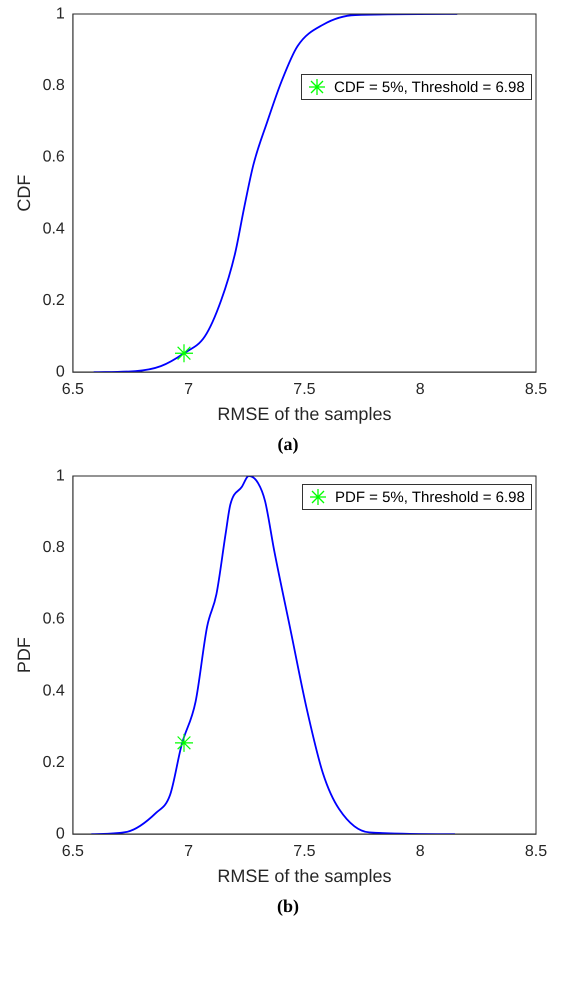 Image resolution: width=576 pixels, height=981 pixels. Describe the element at coordinates (288, 906) in the screenshot. I see `text: (b)` at that location.